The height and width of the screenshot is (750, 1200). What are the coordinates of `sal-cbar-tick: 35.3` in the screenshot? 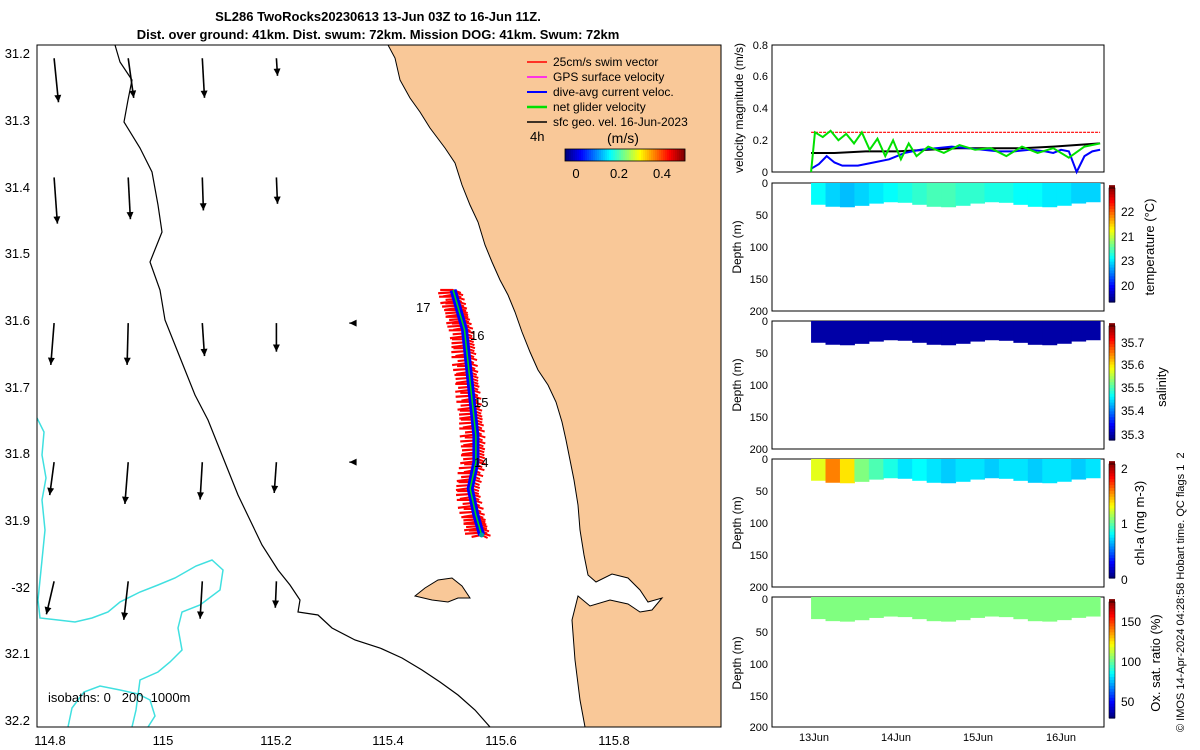 It's located at (1133, 435).